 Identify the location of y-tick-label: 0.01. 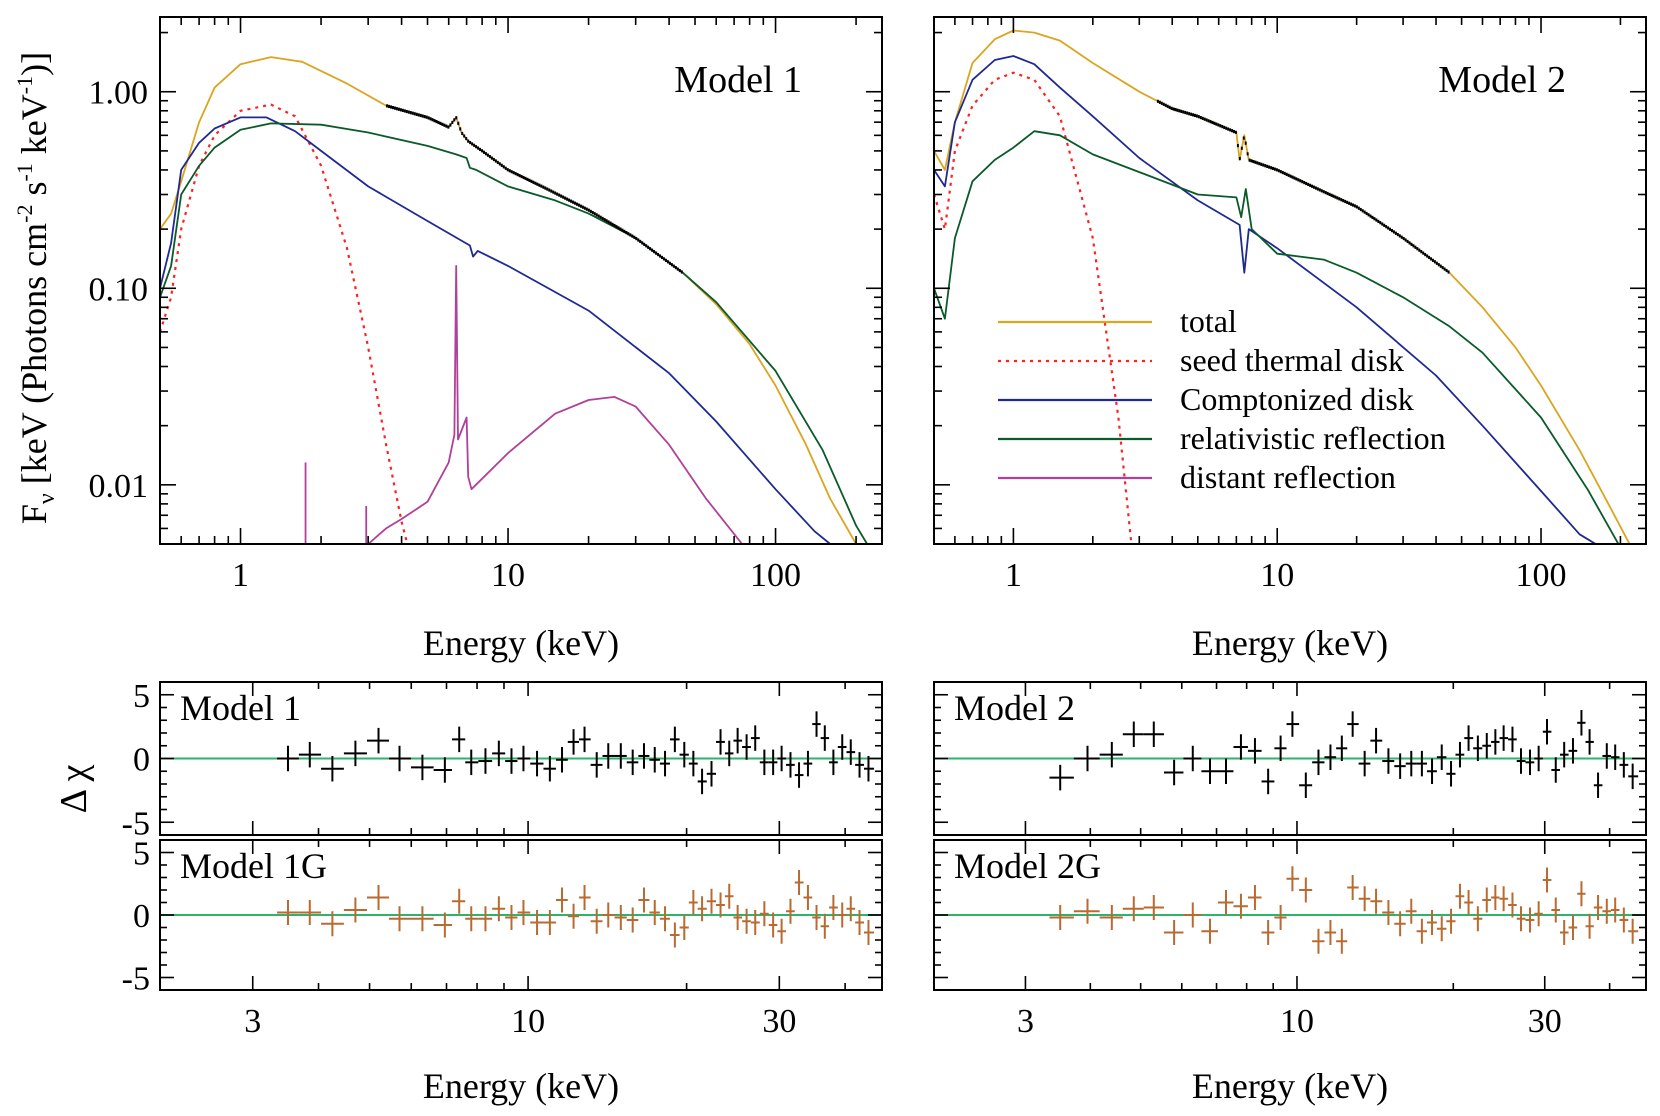
(119, 486).